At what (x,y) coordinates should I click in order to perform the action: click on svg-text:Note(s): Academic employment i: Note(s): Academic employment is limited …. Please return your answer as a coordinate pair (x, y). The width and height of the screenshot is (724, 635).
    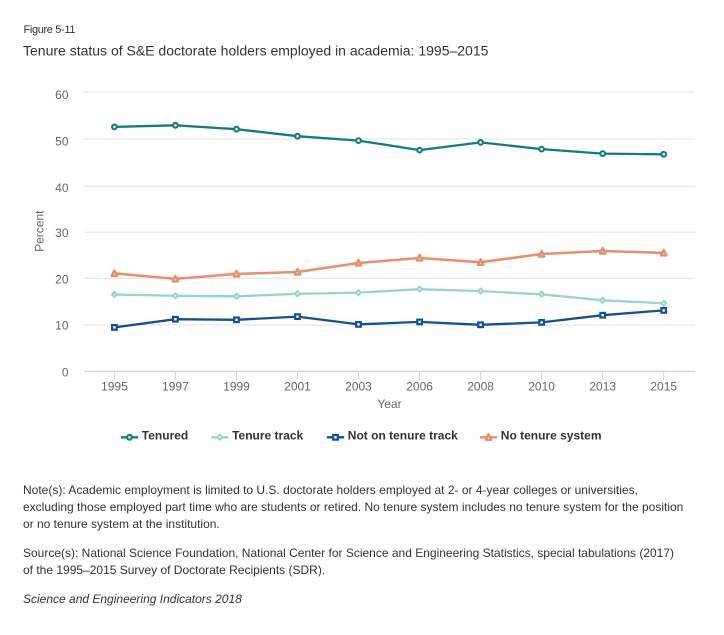
    Looking at the image, I should click on (330, 490).